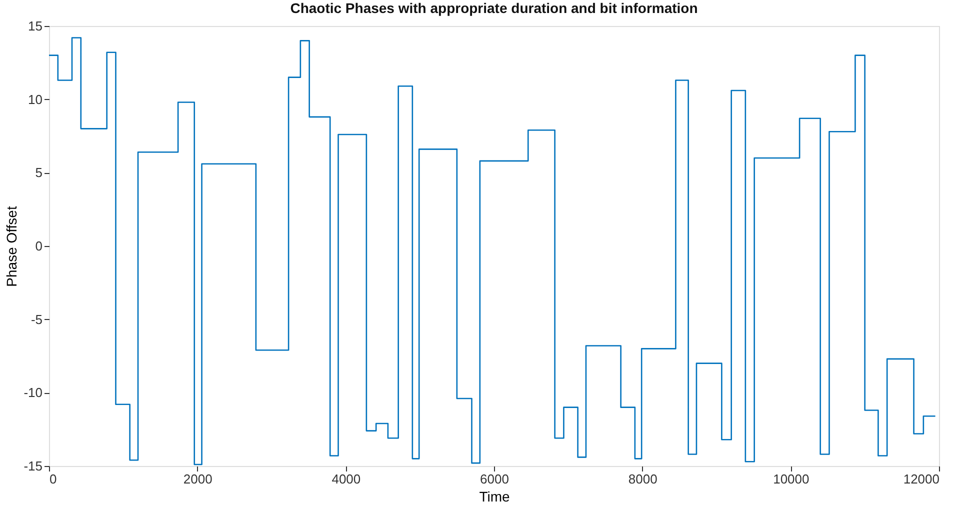 The width and height of the screenshot is (976, 511). What do you see at coordinates (36, 319) in the screenshot?
I see `y-tick-label: -5` at bounding box center [36, 319].